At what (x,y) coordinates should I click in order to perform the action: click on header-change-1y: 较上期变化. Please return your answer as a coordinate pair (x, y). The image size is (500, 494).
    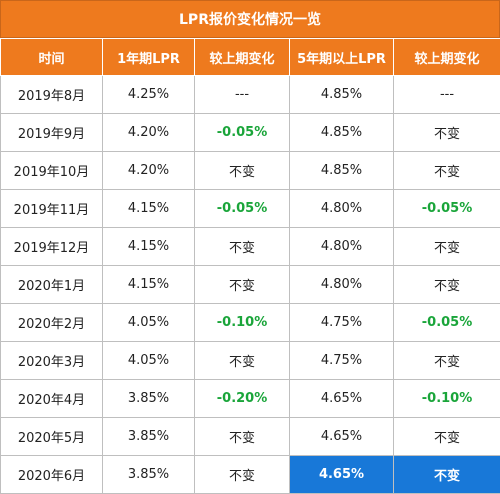
    Looking at the image, I should click on (242, 57).